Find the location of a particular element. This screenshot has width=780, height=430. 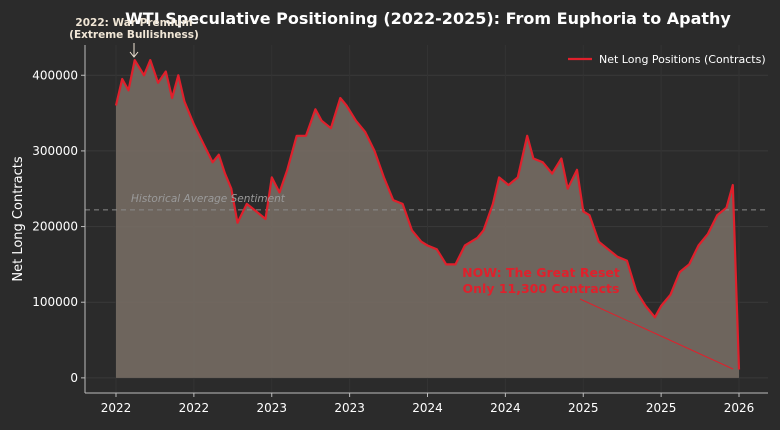

y-tick-labels: 0 100000 200000 300000 400000 is located at coordinates (58, 226).